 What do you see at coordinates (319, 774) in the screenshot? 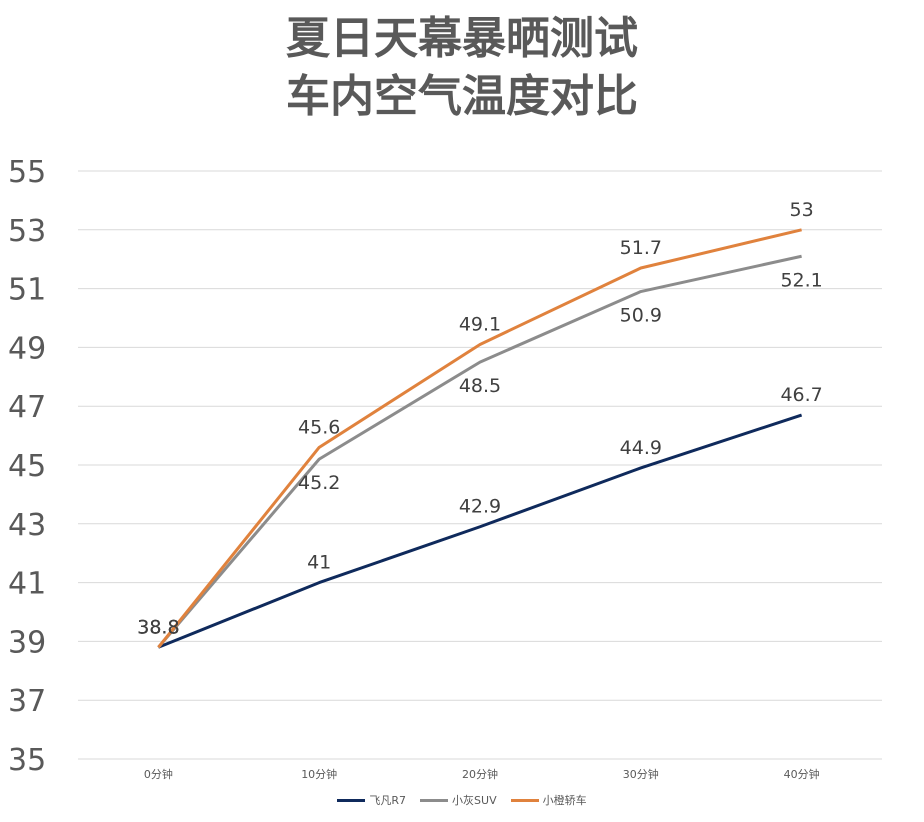
I see `x-tick-label: 10分钟` at bounding box center [319, 774].